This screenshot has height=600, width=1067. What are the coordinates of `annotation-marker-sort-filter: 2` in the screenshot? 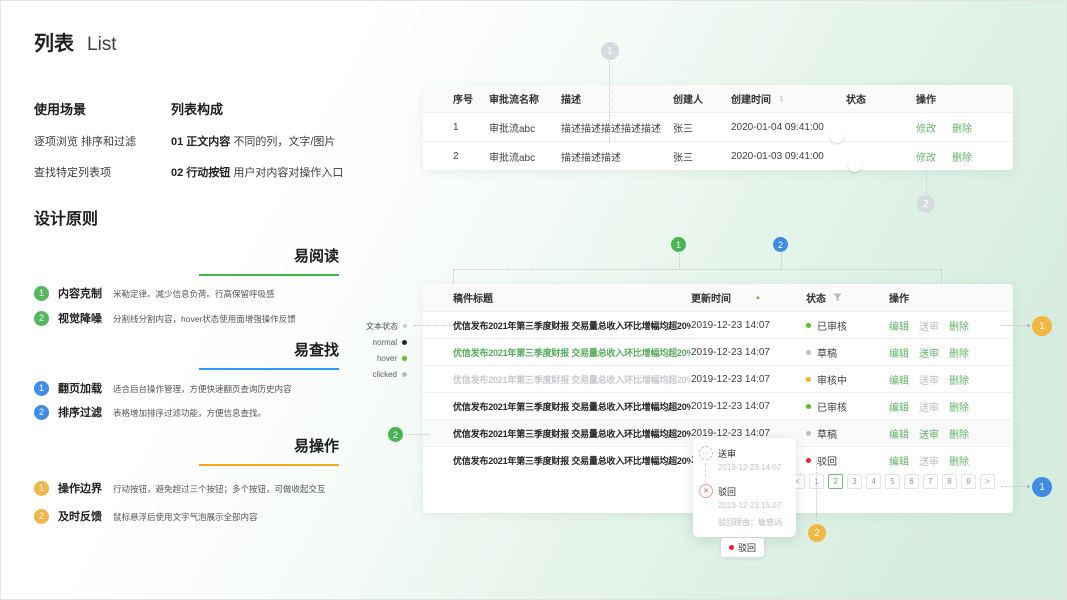 It's located at (780, 244).